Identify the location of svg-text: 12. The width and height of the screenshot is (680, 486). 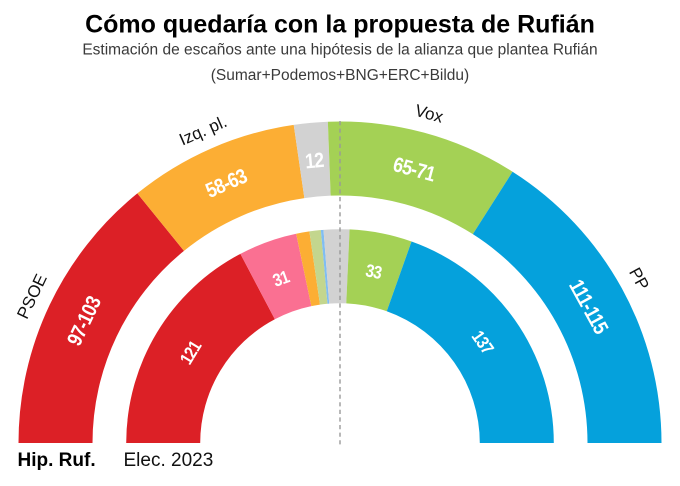
(314, 160).